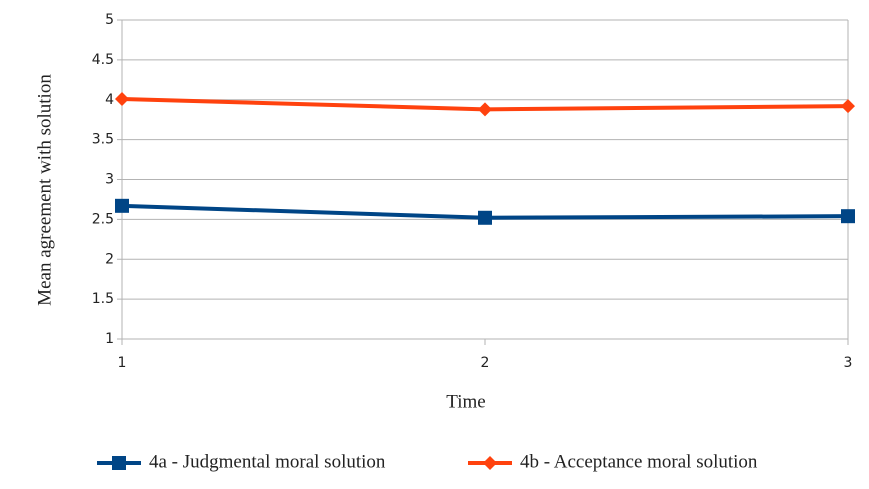 Image resolution: width=869 pixels, height=489 pixels. I want to click on y-tick-label: 1.5, so click(103, 299).